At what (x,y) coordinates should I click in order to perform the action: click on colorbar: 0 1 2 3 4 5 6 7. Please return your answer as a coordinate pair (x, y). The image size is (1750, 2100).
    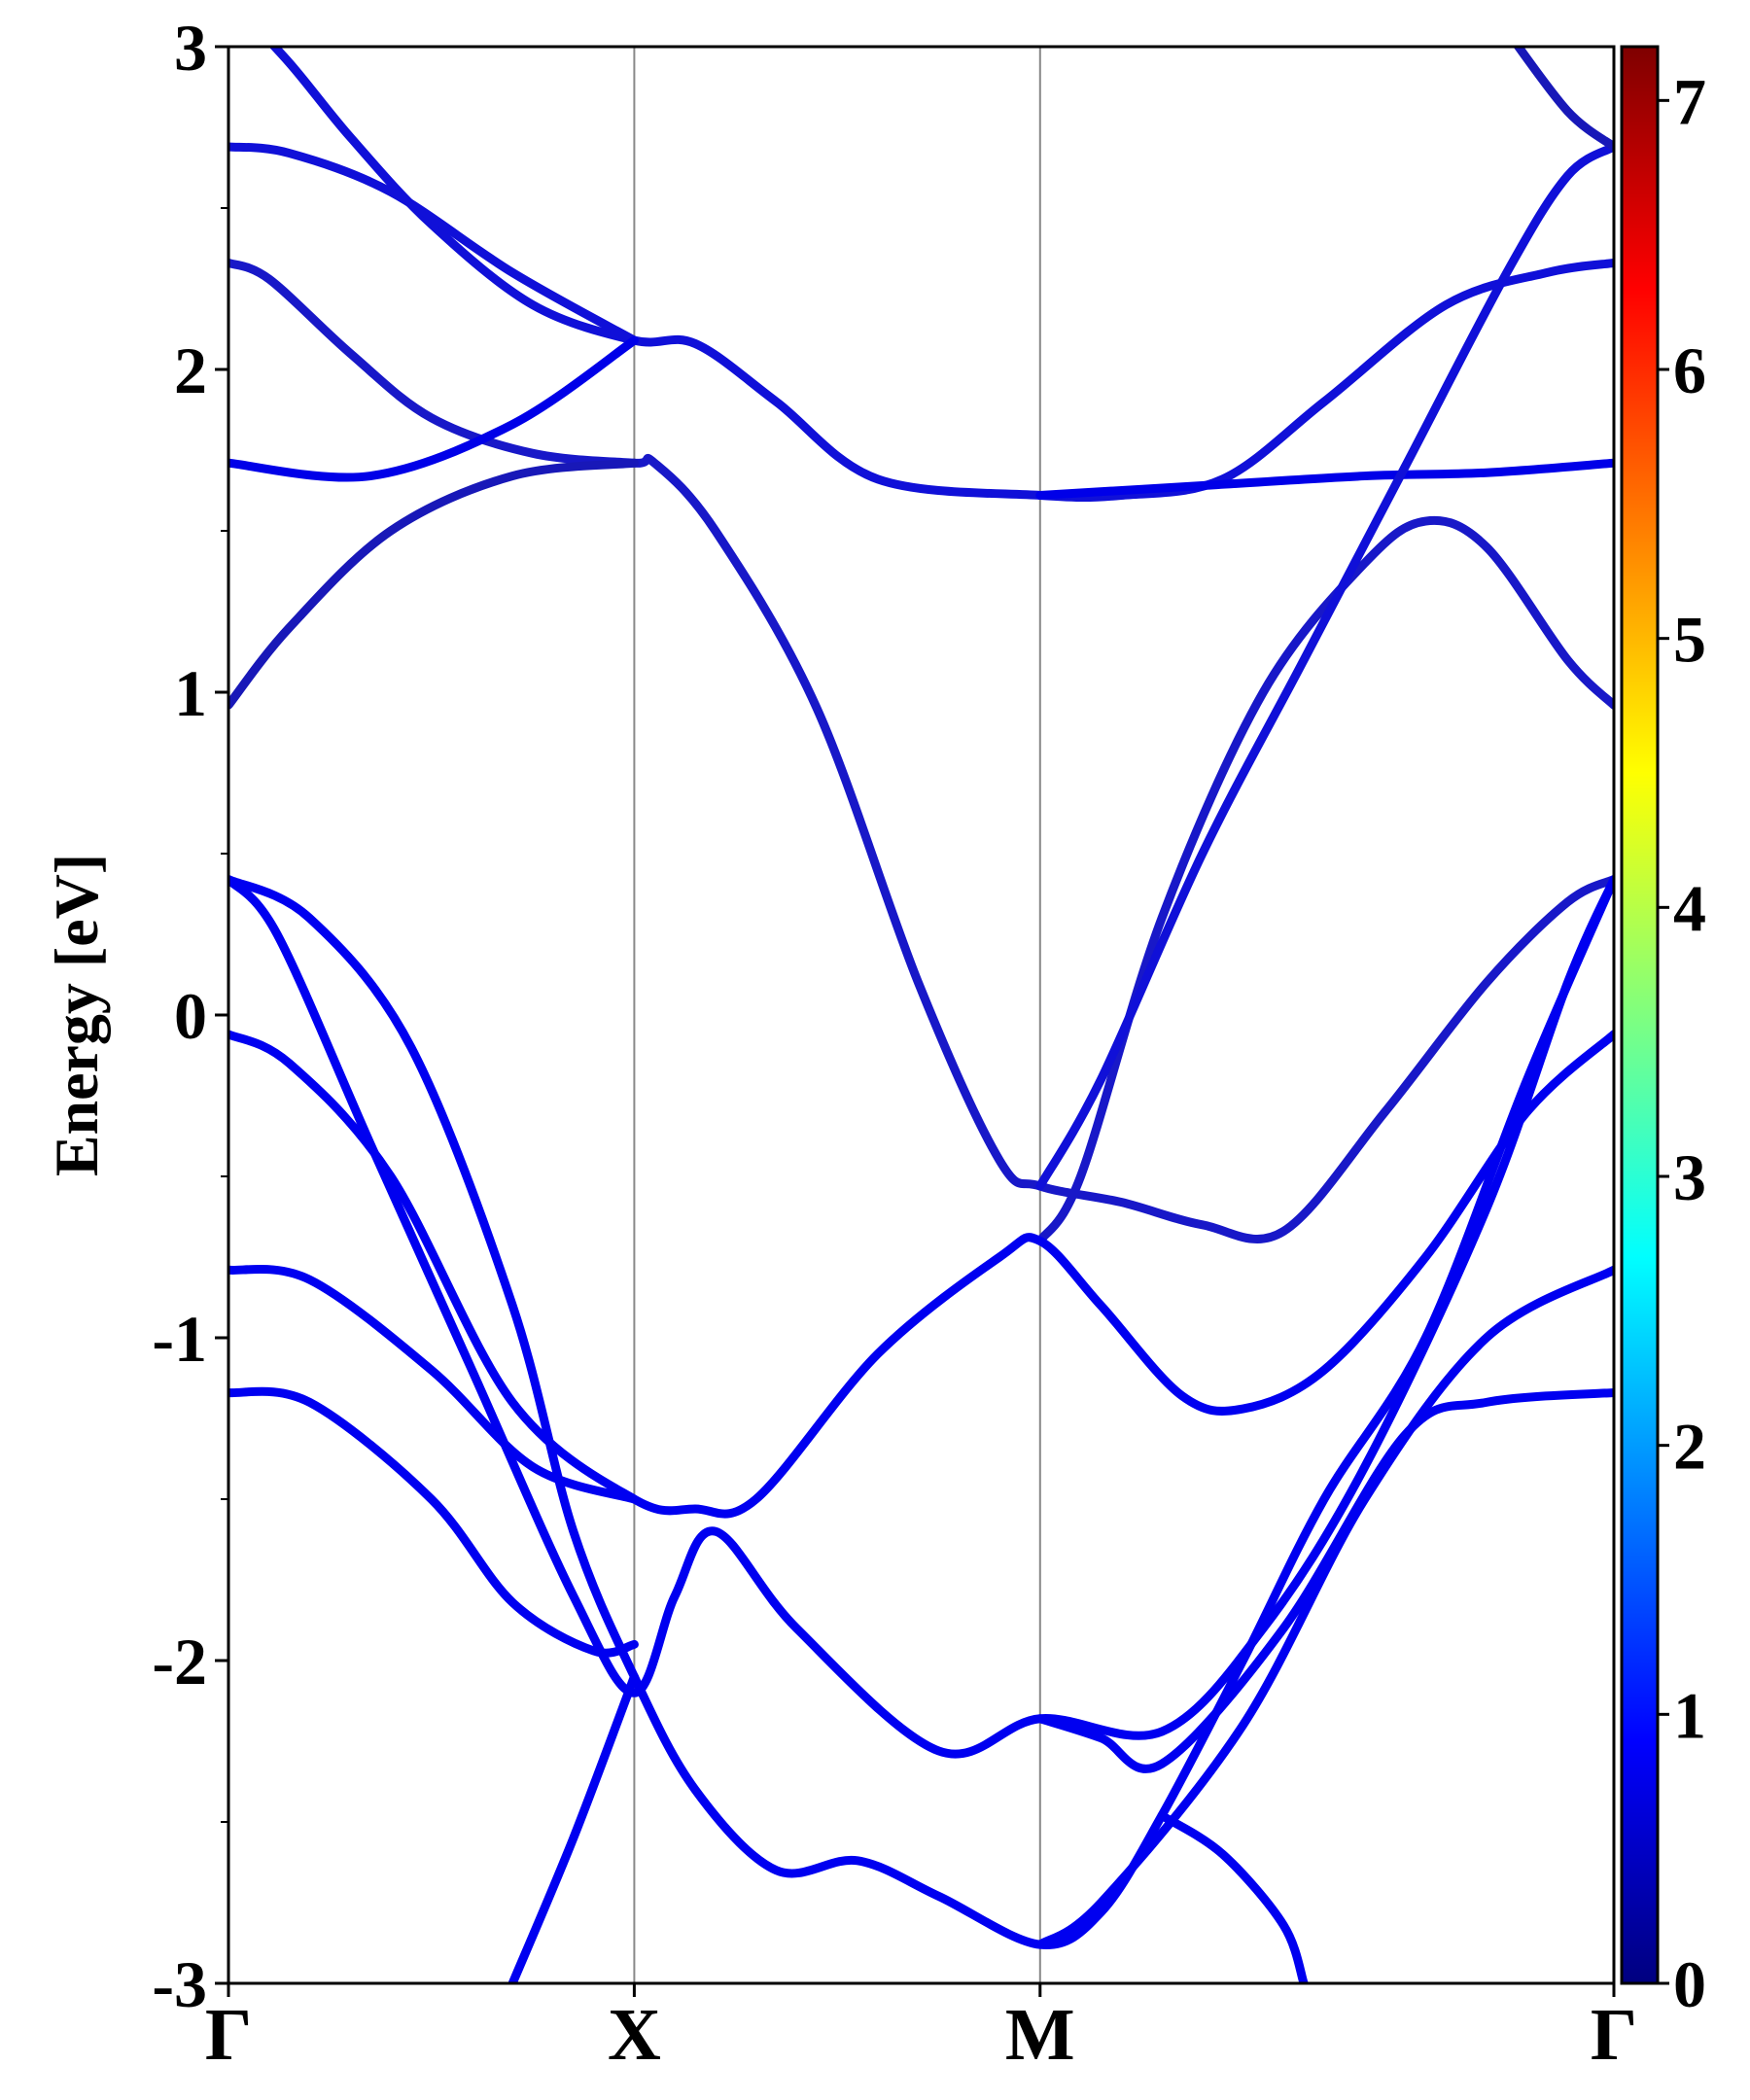
    Looking at the image, I should click on (1663, 1033).